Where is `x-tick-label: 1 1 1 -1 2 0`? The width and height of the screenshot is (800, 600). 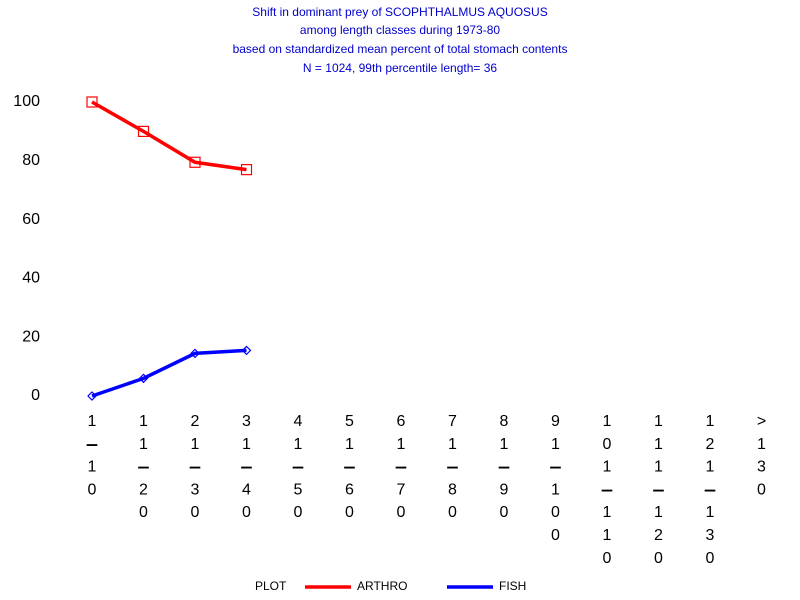 x-tick-label: 1 1 1 -1 2 0 is located at coordinates (659, 490).